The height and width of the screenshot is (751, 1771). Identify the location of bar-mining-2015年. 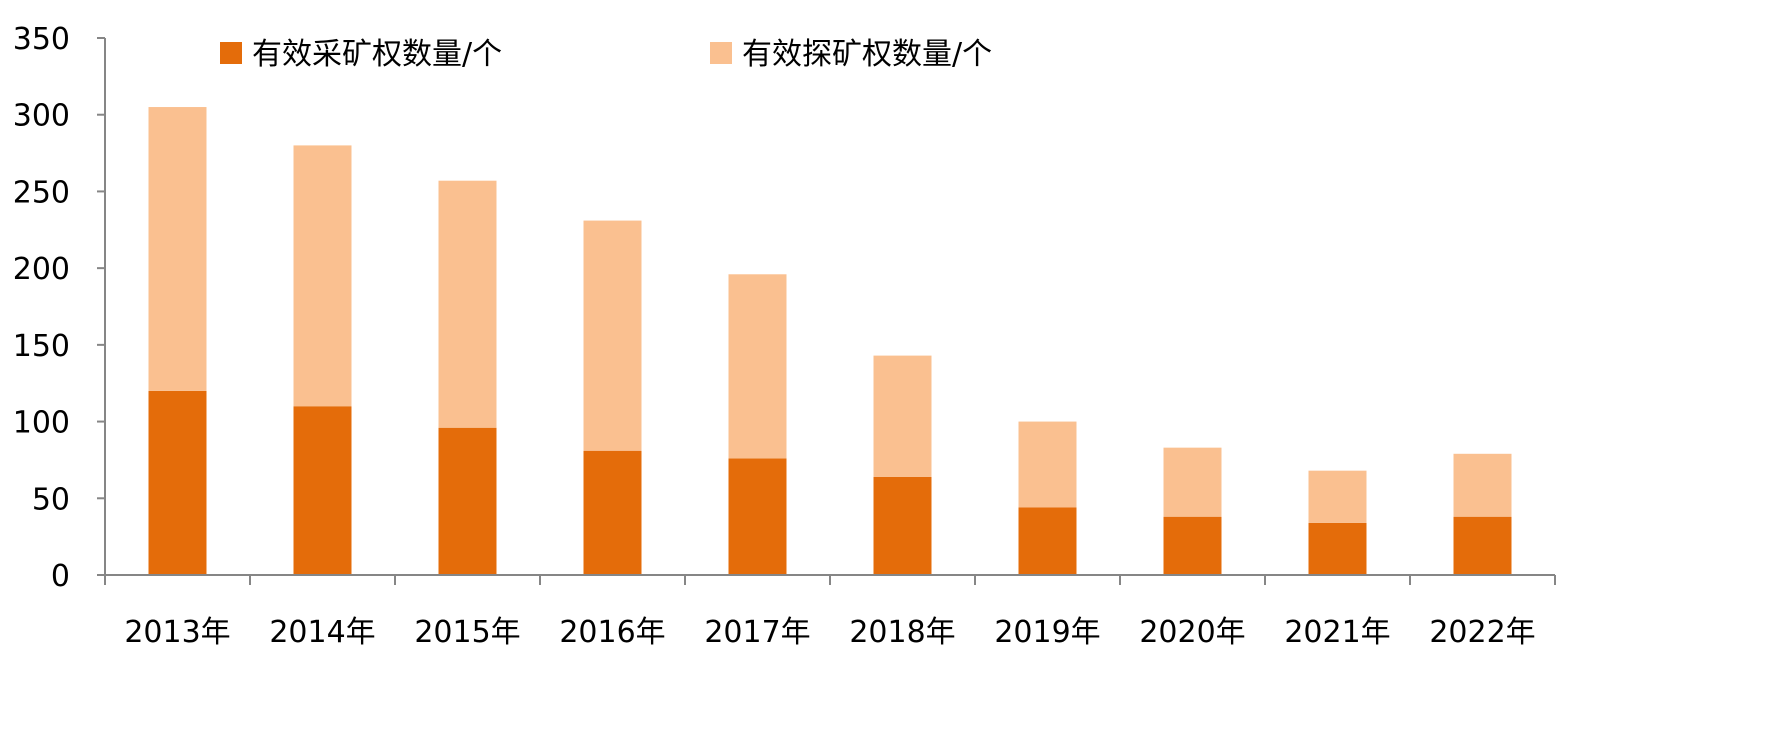
(467, 501).